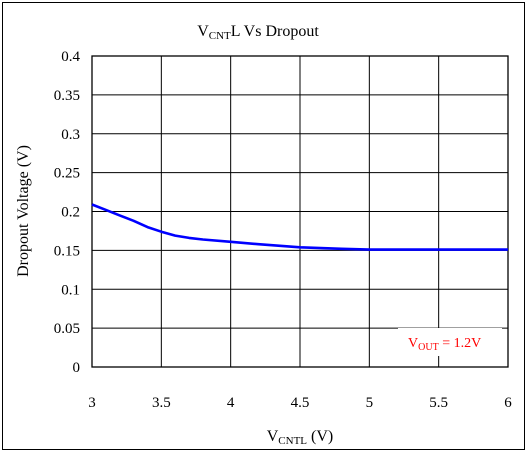 The image size is (529, 454). I want to click on annotation-box, so click(450, 342).